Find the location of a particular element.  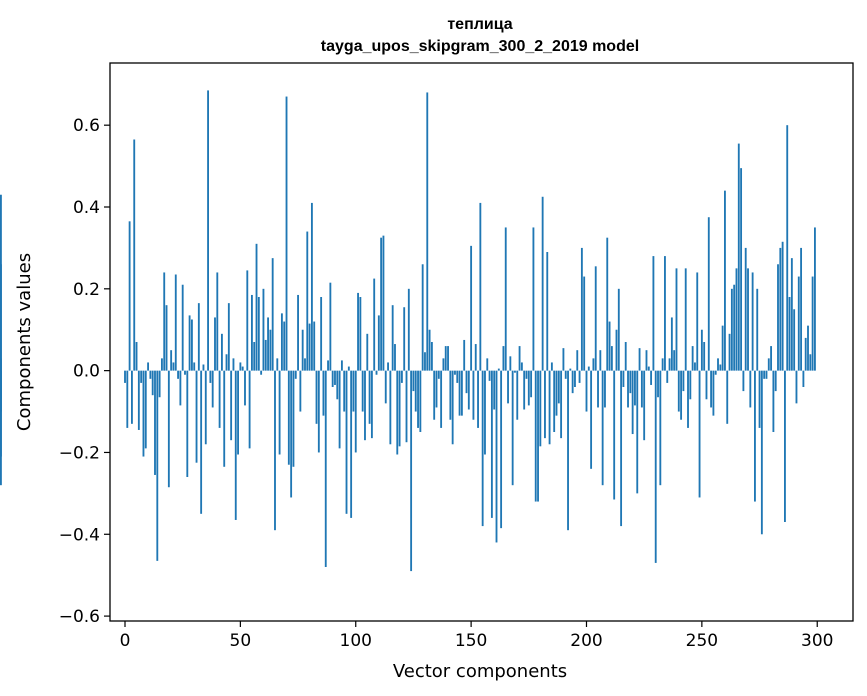

bar-undefined is located at coordinates (1, 428).